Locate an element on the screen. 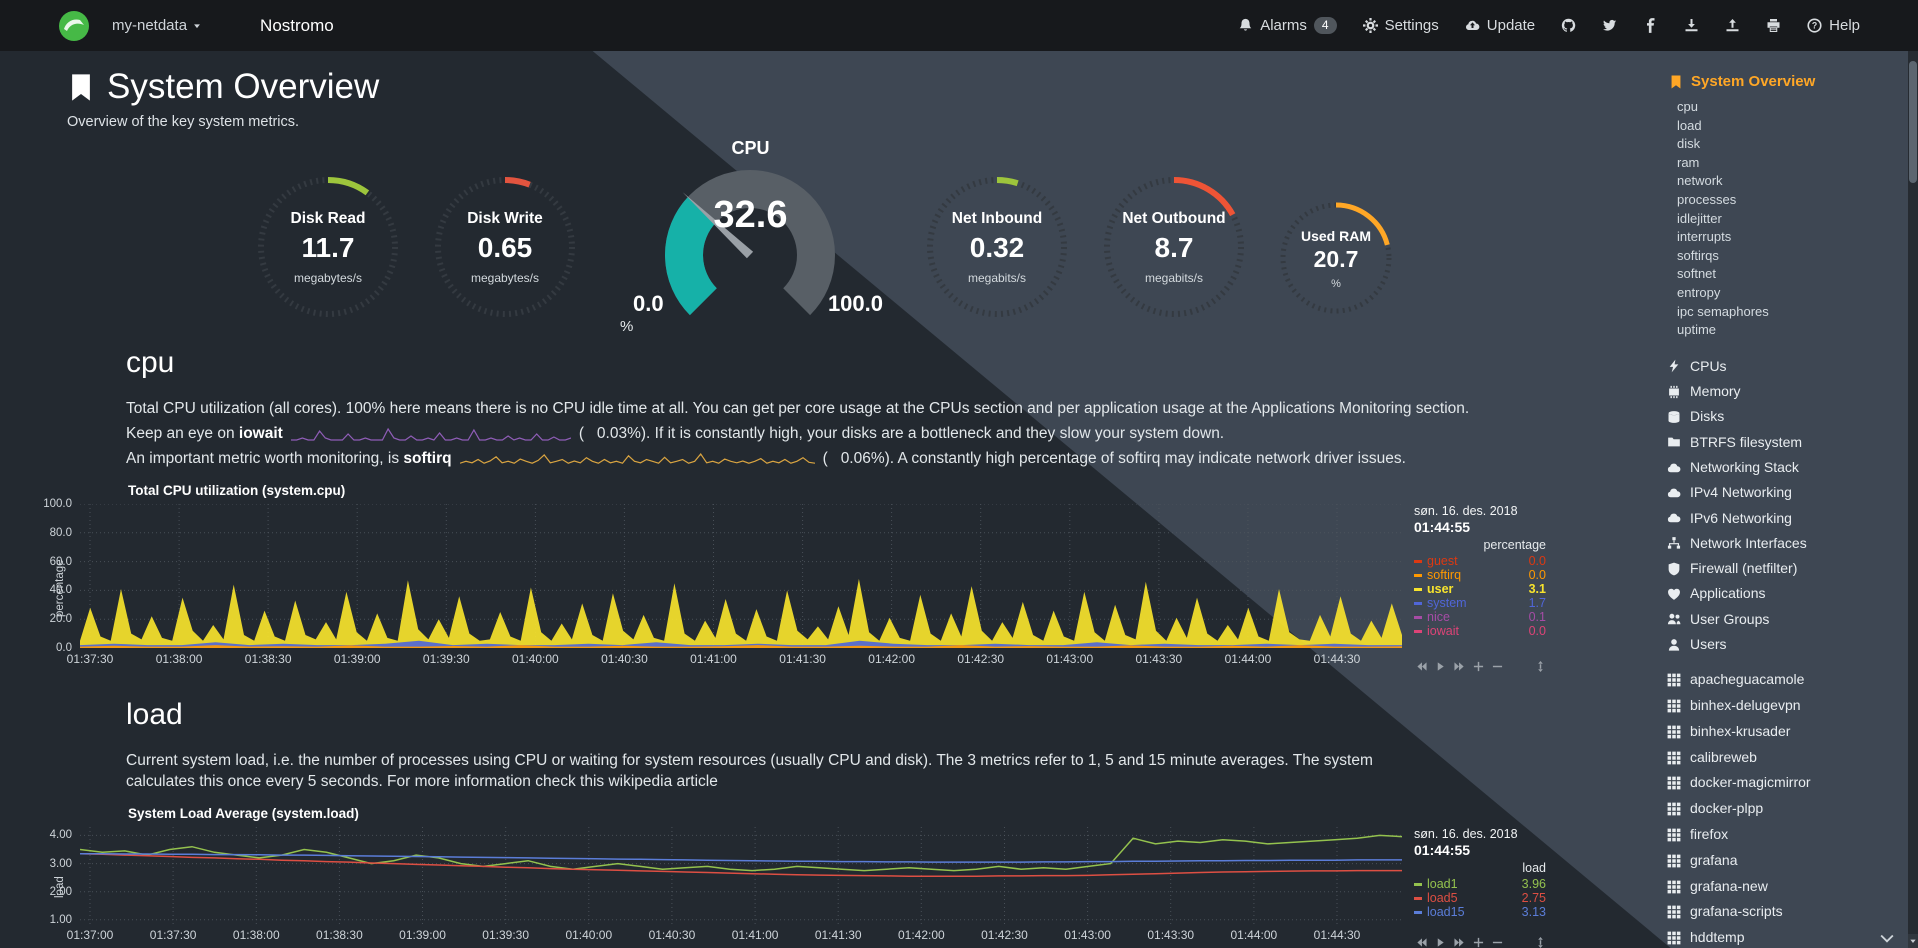  sidebar-item-system-overview: System Overview is located at coordinates (1788, 81).